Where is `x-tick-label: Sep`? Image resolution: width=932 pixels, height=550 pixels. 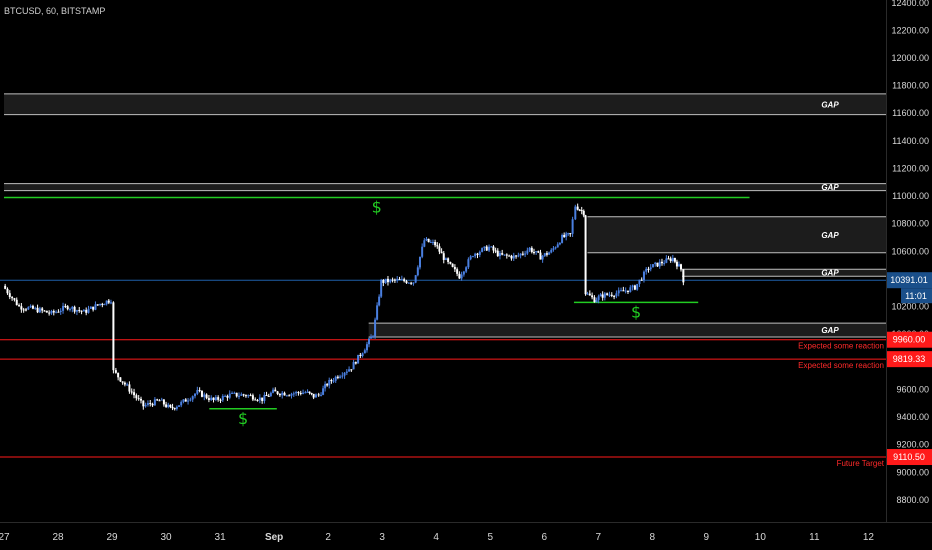
x-tick-label: Sep is located at coordinates (274, 537).